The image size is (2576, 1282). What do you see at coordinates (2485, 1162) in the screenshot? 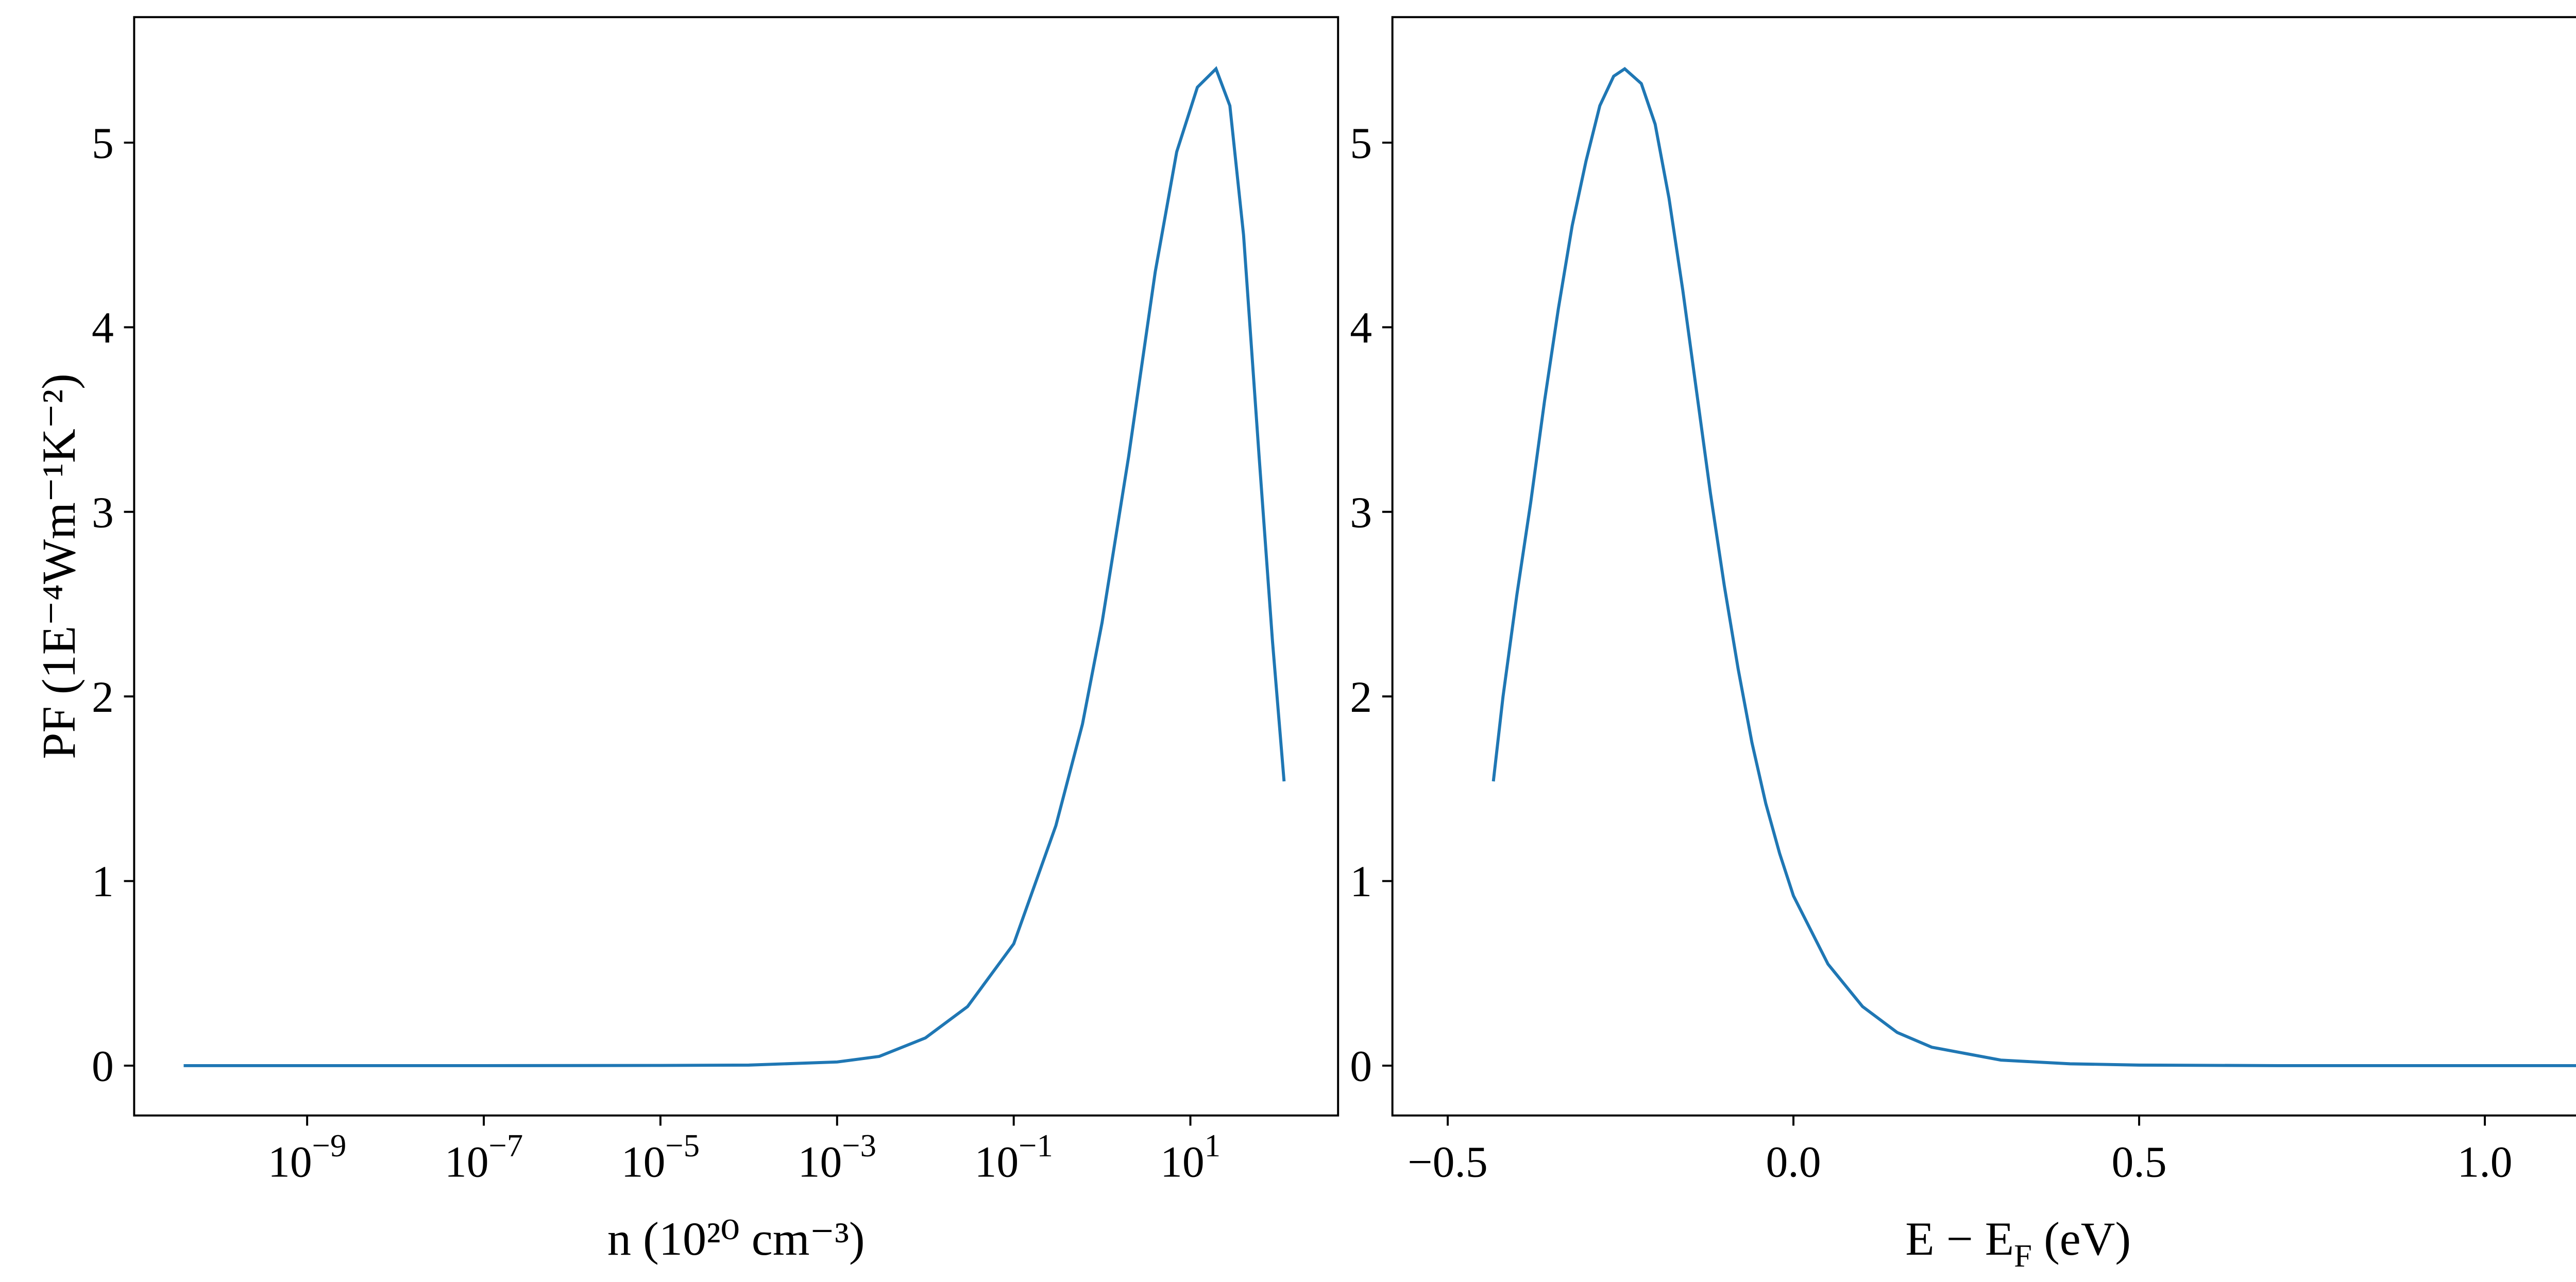
I see `x-tick-label: 1.0` at bounding box center [2485, 1162].